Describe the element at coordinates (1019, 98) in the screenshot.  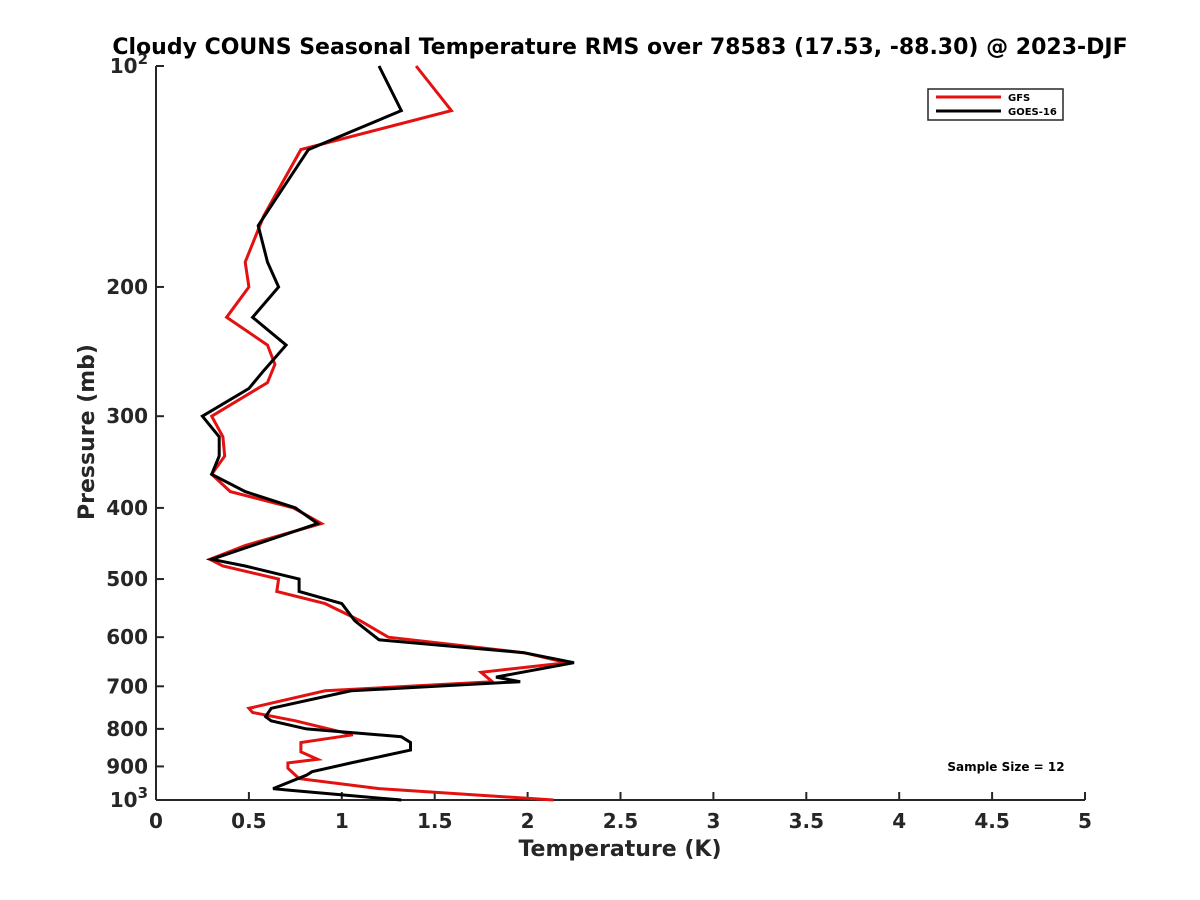
I see `legend-label: GFS` at that location.